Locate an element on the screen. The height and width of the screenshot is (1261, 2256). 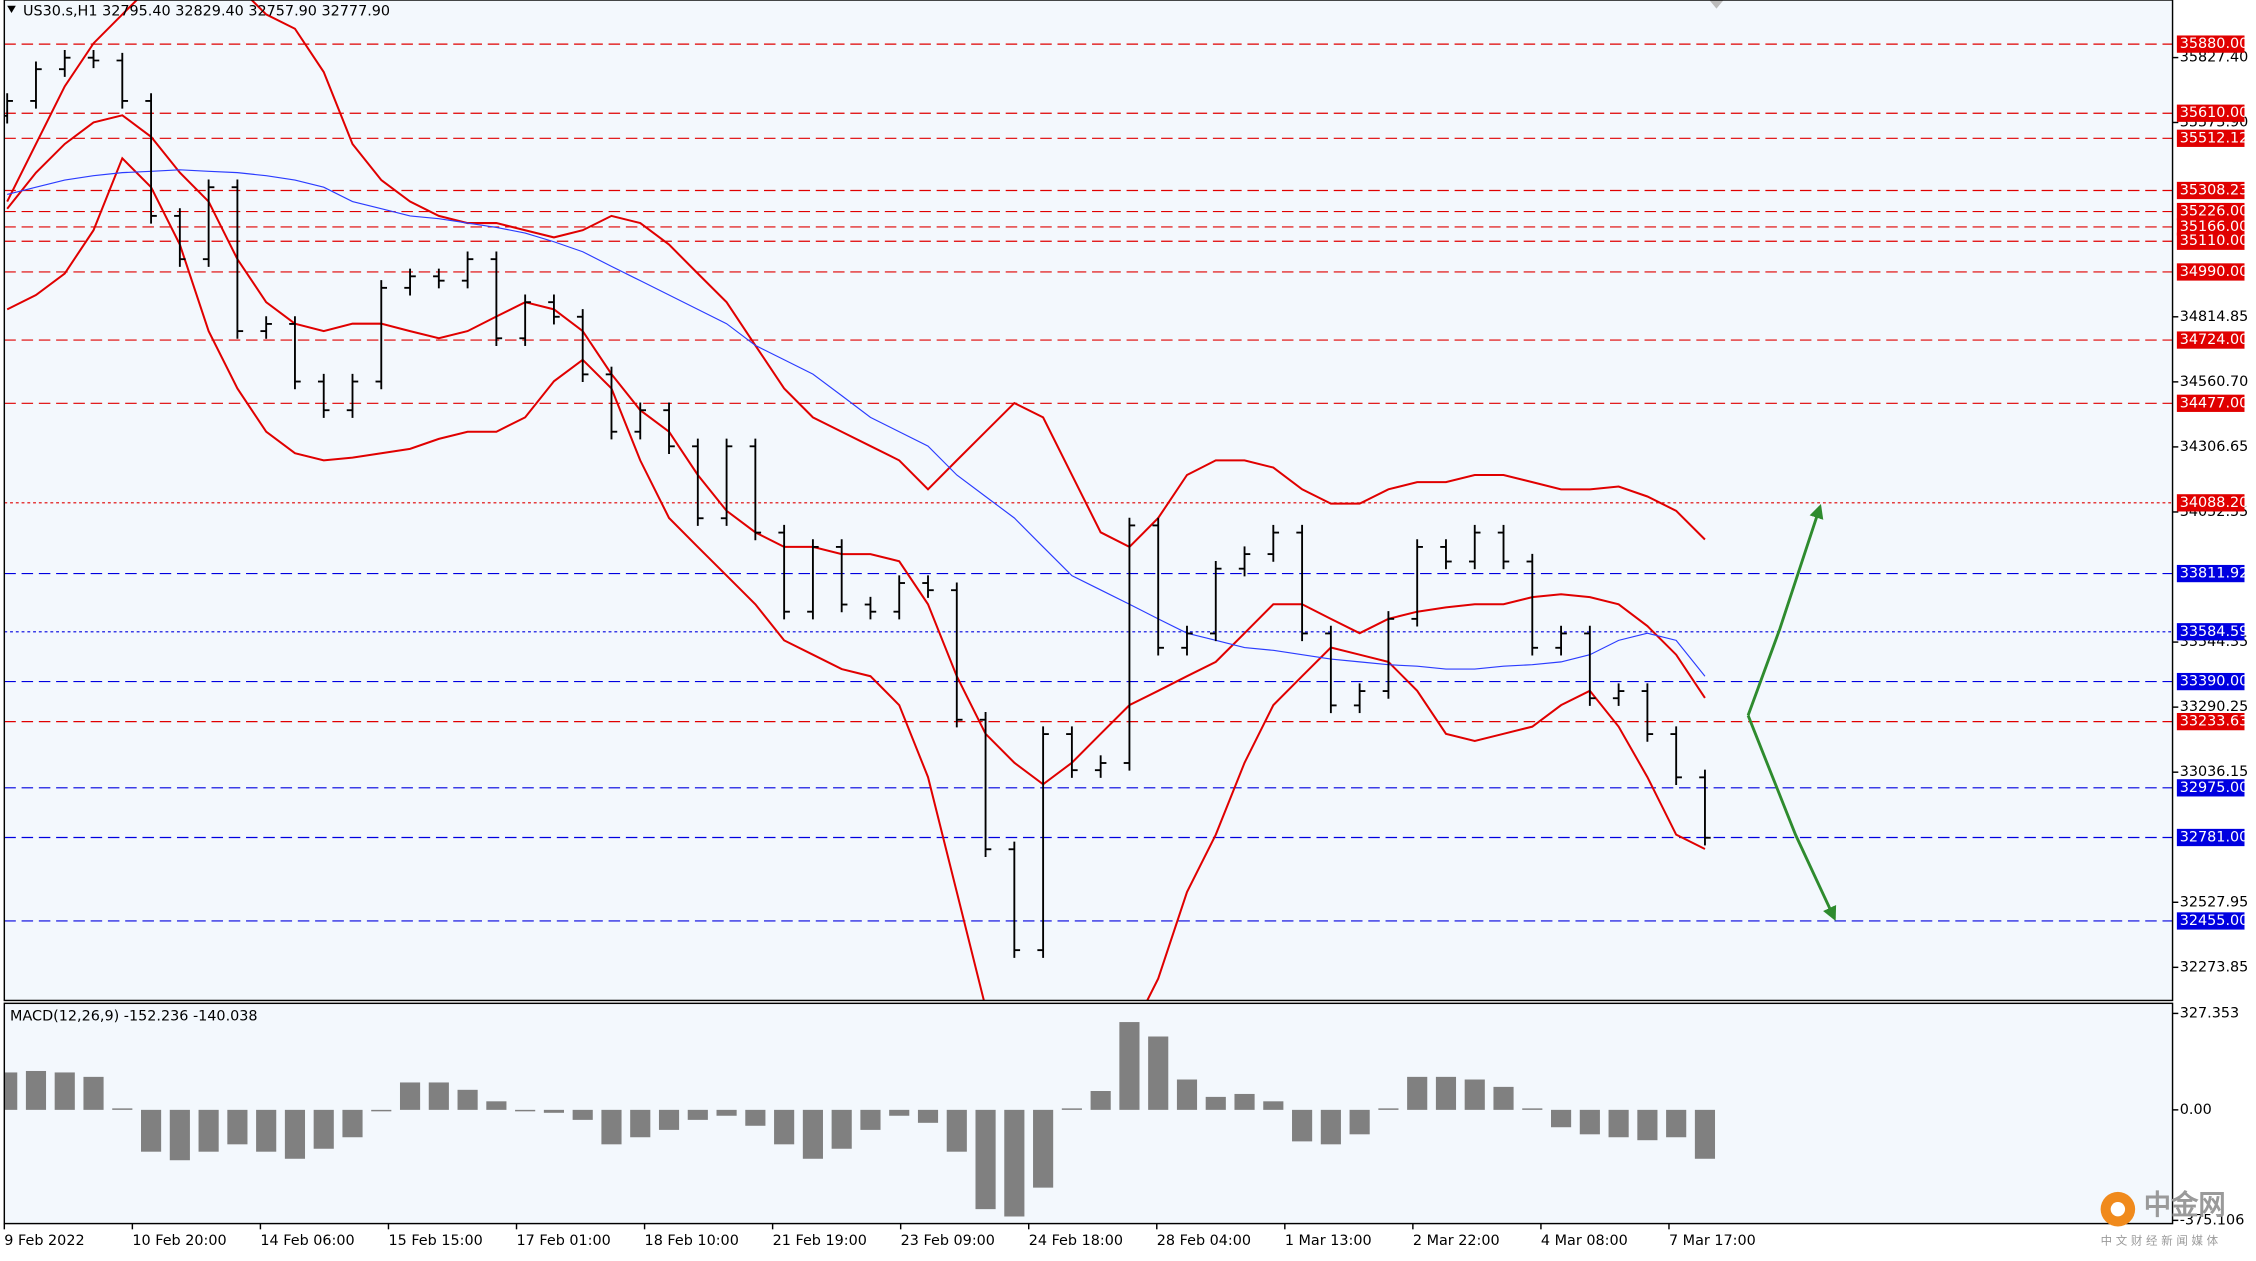
x-tick-label: 21 Feb 19:00 is located at coordinates (820, 1241).